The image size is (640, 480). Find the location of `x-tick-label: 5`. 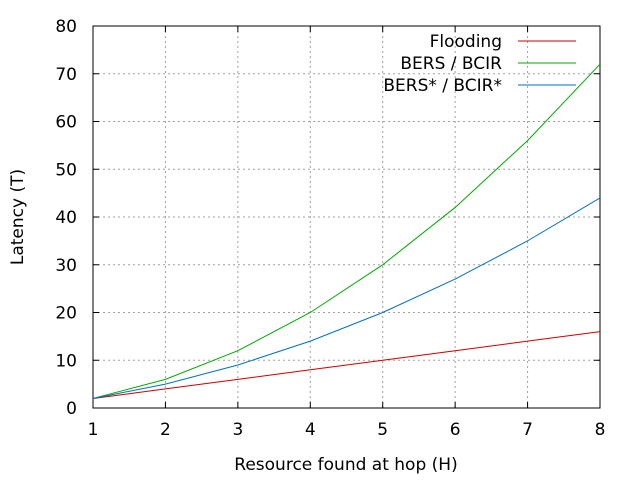

x-tick-label: 5 is located at coordinates (382, 430).